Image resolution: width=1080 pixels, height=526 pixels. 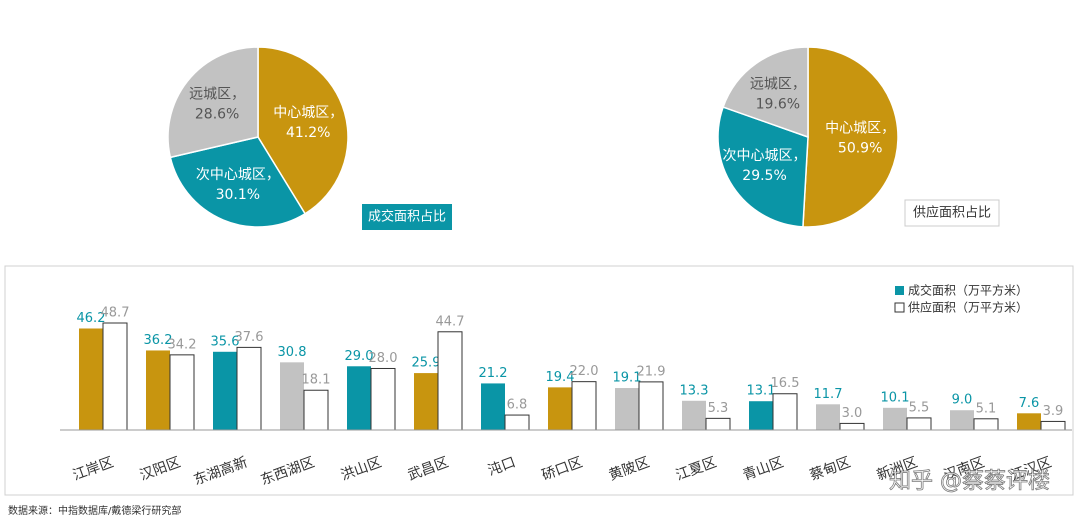 What do you see at coordinates (895, 397) in the screenshot?
I see `bar-value-label: 10.1` at bounding box center [895, 397].